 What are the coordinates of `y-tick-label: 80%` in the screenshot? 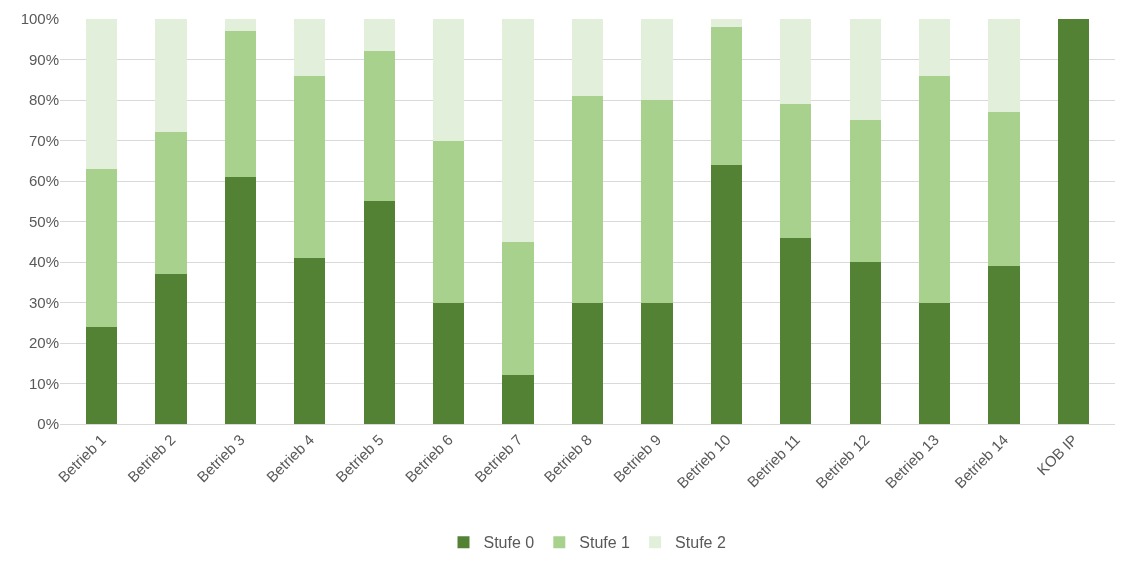 It's located at (43, 100).